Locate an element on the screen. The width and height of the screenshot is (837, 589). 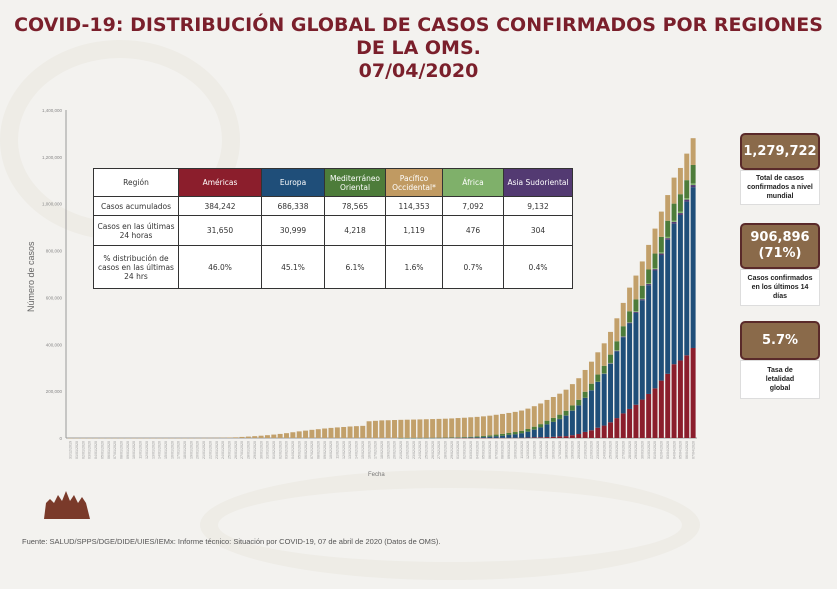
x-tick-label: 05/02/2020 is located at coordinates (299, 450).